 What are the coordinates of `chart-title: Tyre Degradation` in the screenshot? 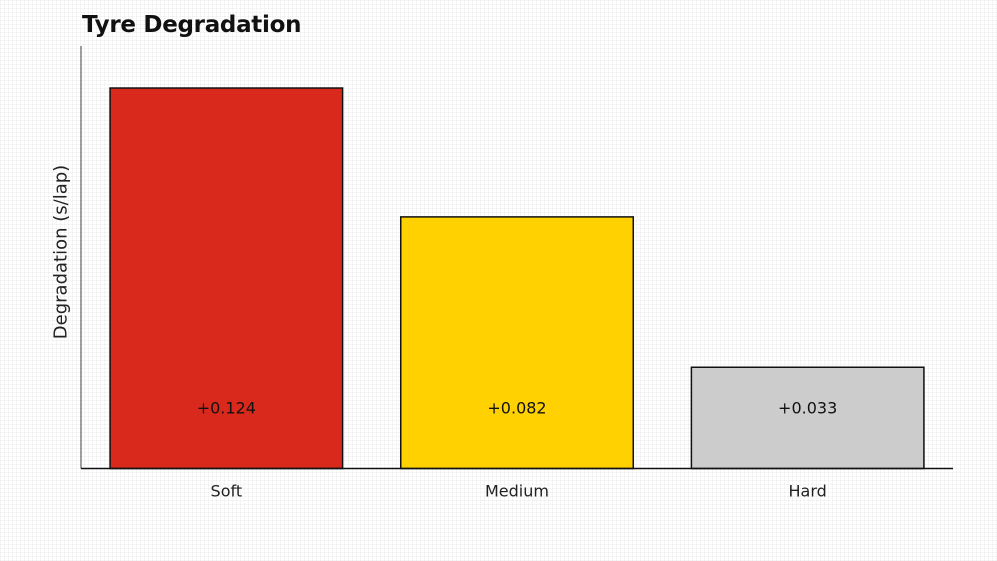 It's located at (192, 25).